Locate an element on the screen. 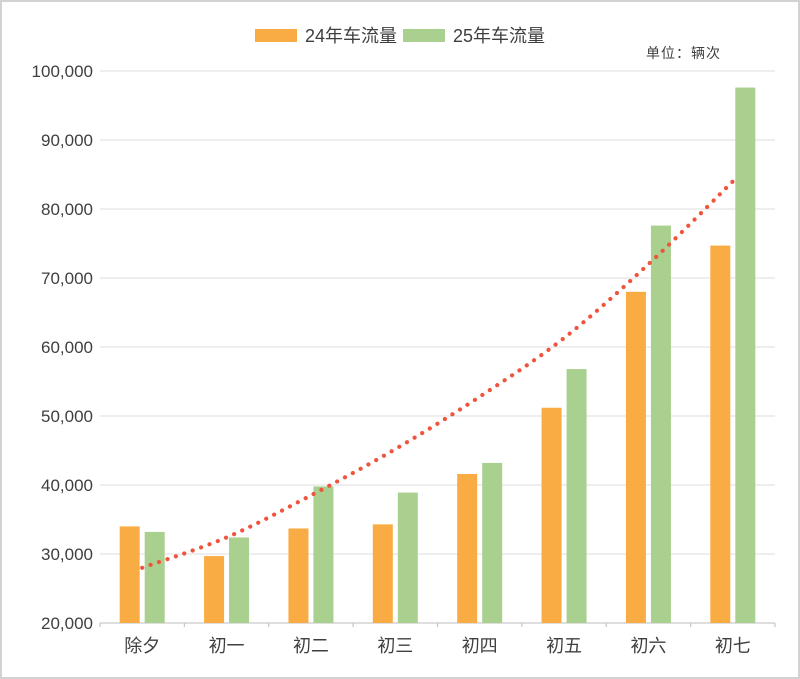 Image resolution: width=800 pixels, height=679 pixels. x-axis-label: 初一 is located at coordinates (227, 646).